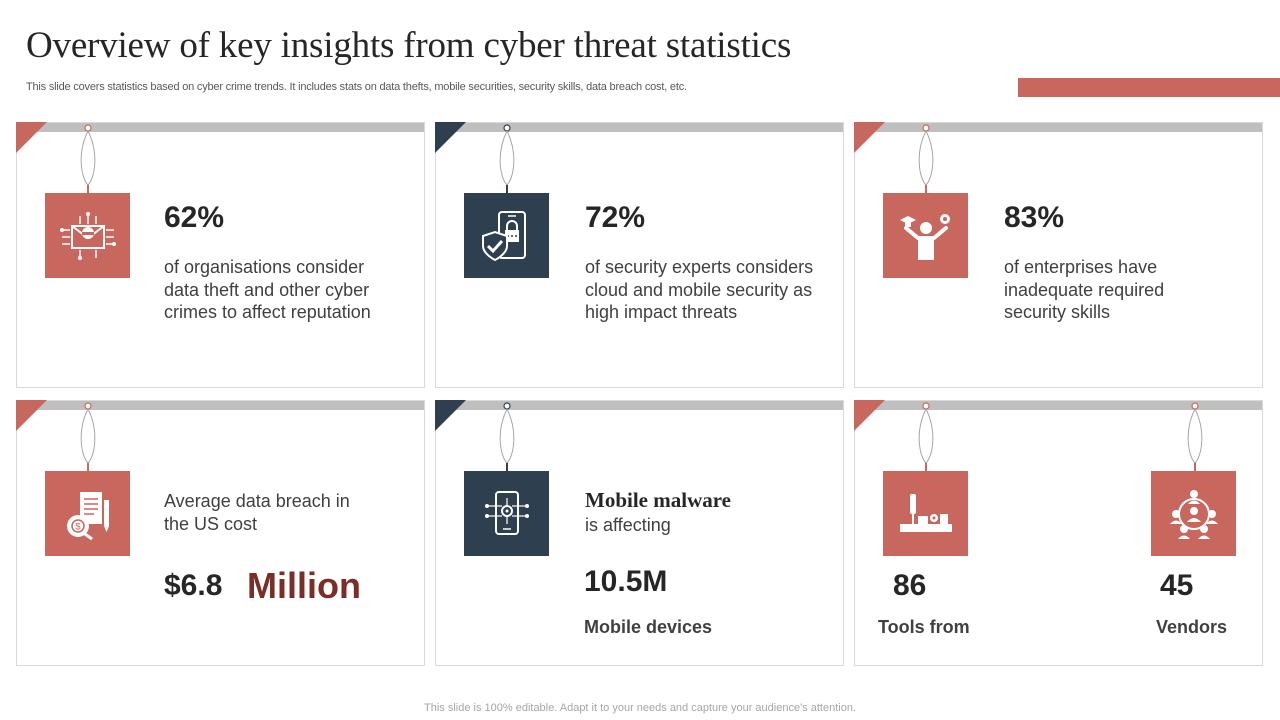 The height and width of the screenshot is (720, 1280). I want to click on tools-icon, so click(925, 513).